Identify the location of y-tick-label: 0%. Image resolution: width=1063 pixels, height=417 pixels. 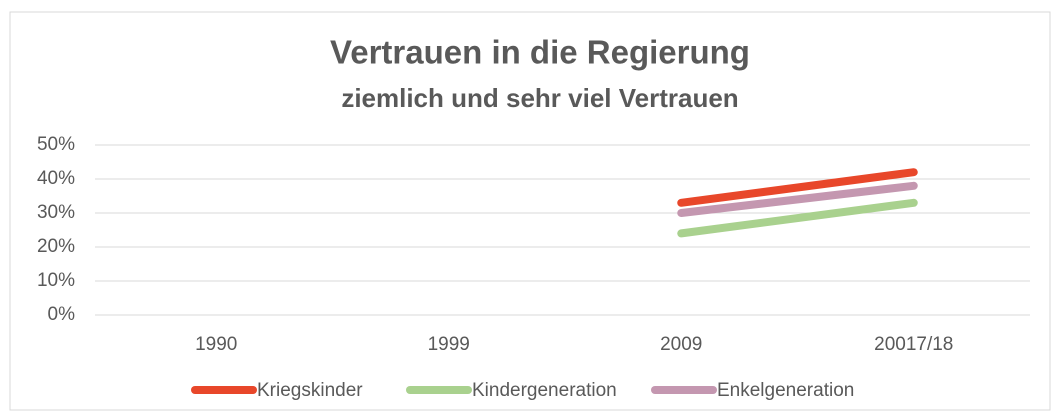
(62, 314).